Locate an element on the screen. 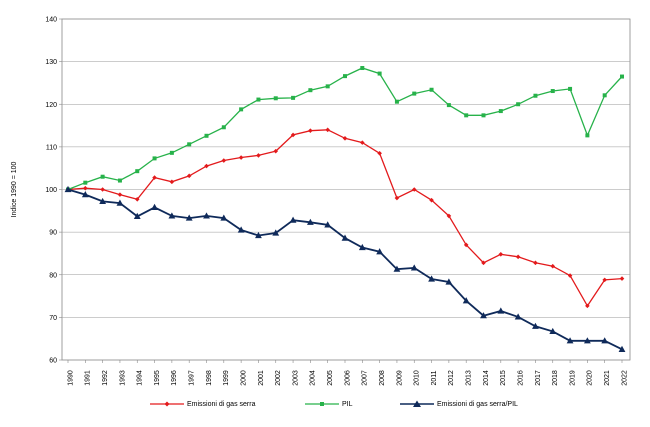 The width and height of the screenshot is (650, 427). x-tick-label: 1993 is located at coordinates (122, 378).